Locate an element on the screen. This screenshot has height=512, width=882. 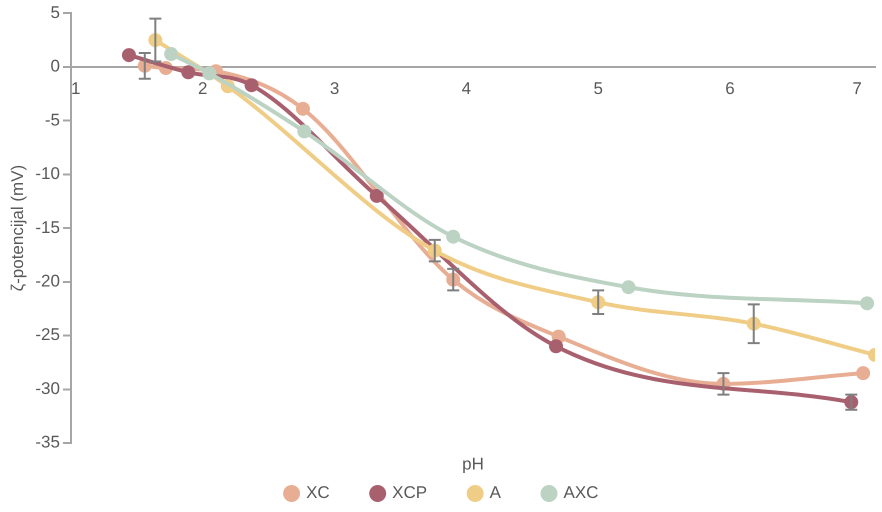
y-tick-label: -5 is located at coordinates (52, 120).